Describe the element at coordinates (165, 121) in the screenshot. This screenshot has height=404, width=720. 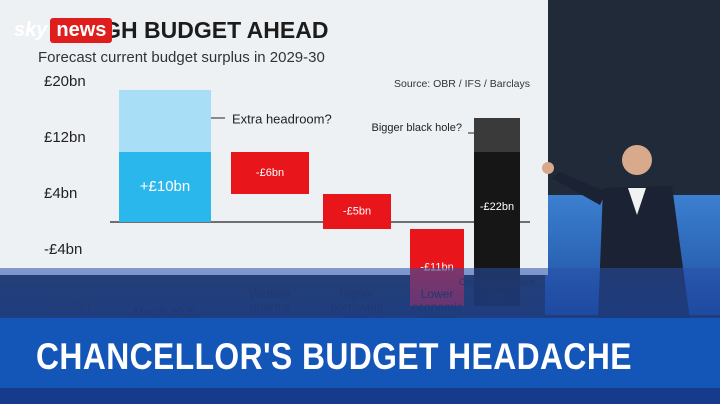
I see `headroom` at that location.